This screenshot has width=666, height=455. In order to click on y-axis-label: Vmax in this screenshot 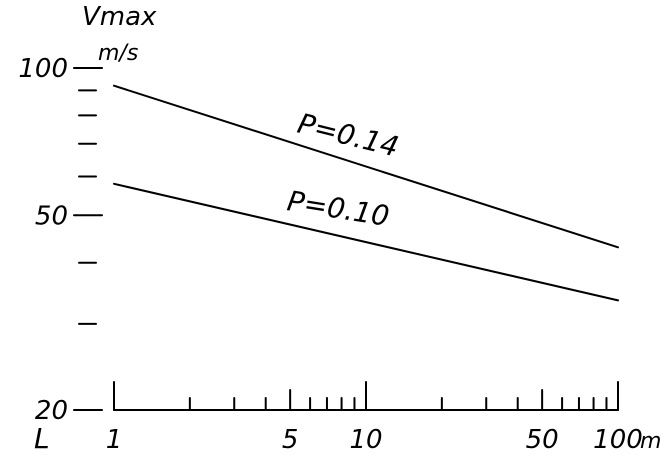, I will do `click(119, 17)`.